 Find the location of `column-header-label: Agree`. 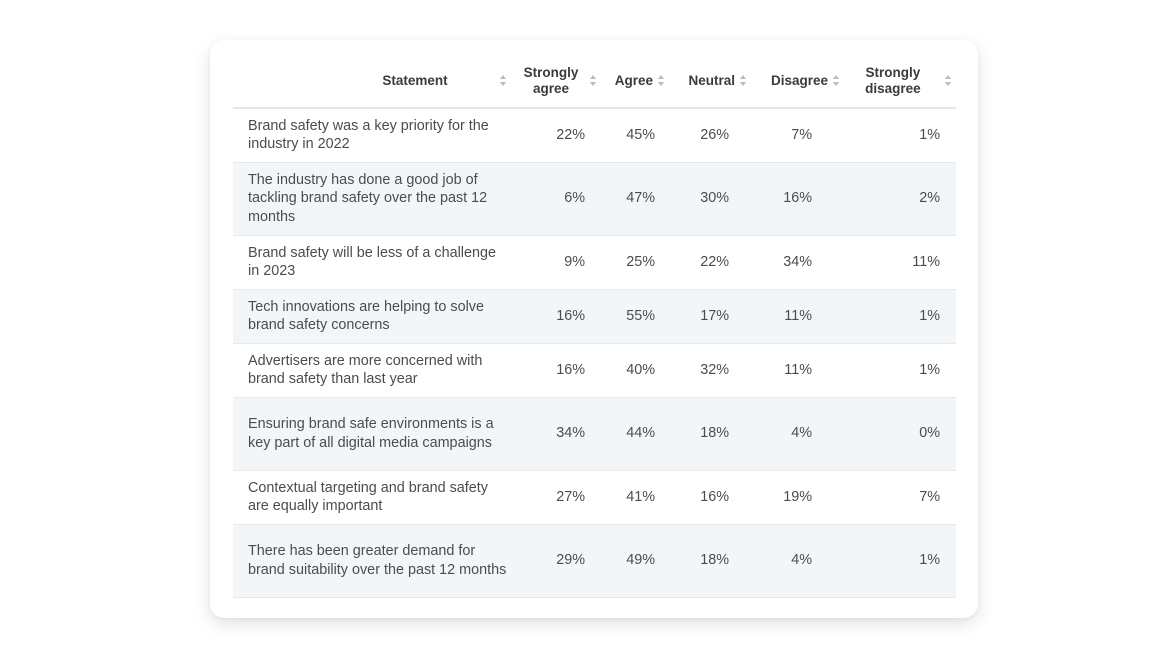

column-header-label: Agree is located at coordinates (633, 80).